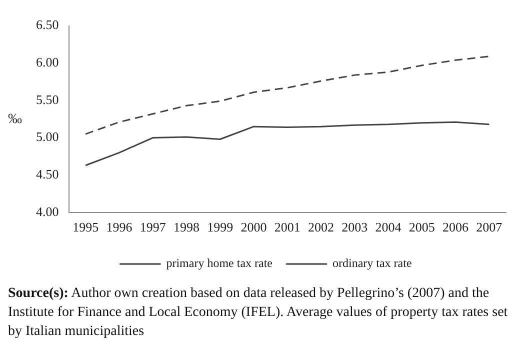 The height and width of the screenshot is (354, 520). I want to click on x-tick-label: 1997, so click(153, 227).